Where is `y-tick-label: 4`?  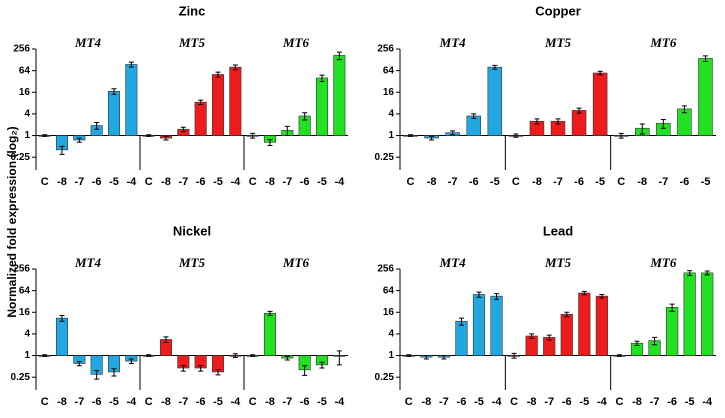
y-tick-label: 4 is located at coordinates (27, 334).